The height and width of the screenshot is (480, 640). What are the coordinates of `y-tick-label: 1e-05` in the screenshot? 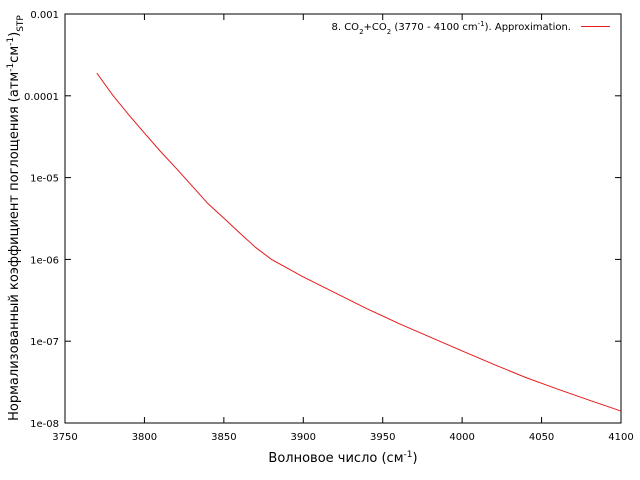 It's located at (44, 179).